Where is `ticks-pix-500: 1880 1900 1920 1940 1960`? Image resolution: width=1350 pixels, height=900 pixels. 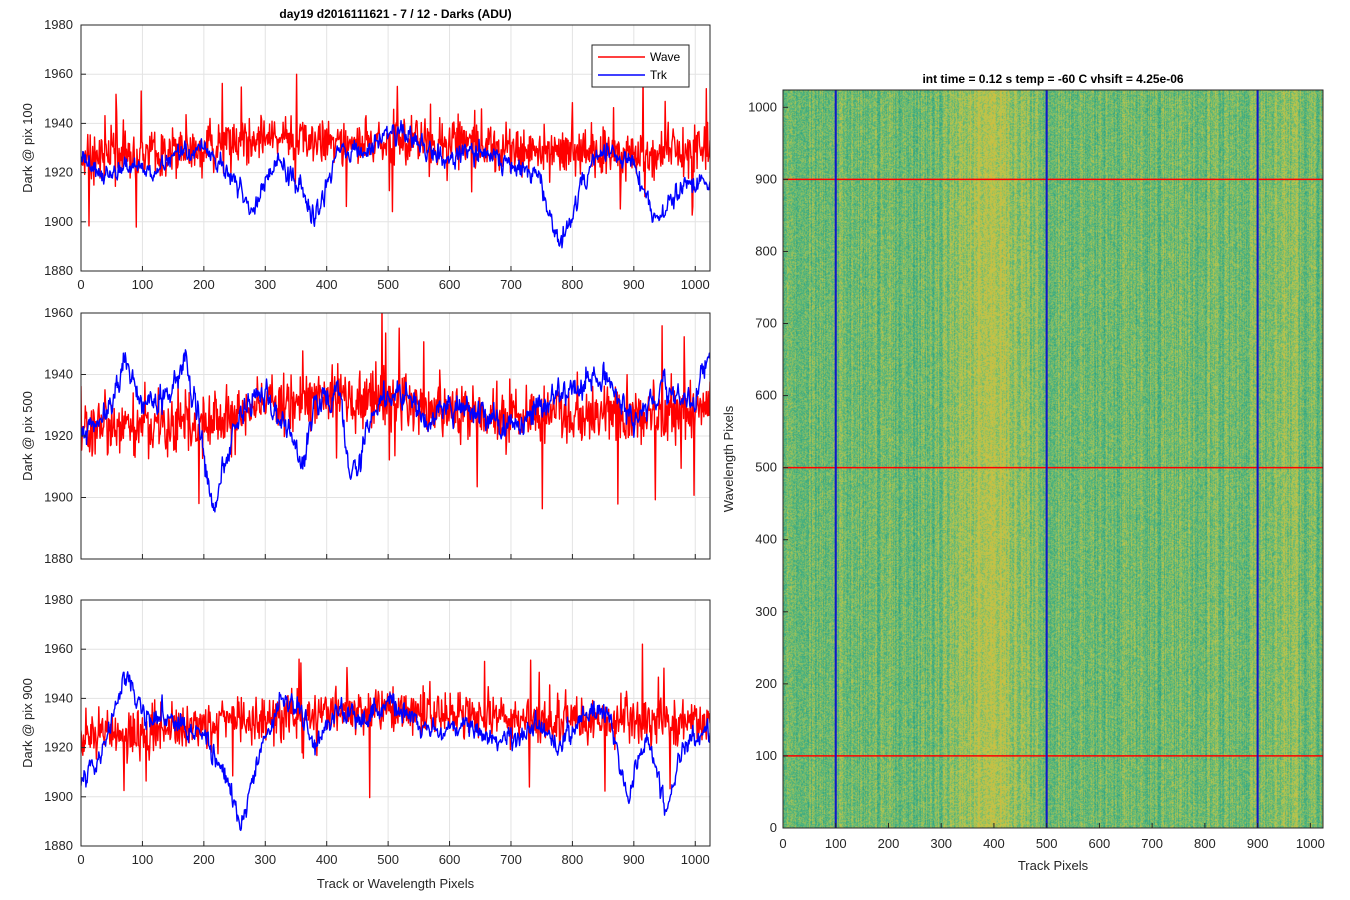
ticks-pix-500: 1880 1900 1920 1940 1960 is located at coordinates (370, 435).